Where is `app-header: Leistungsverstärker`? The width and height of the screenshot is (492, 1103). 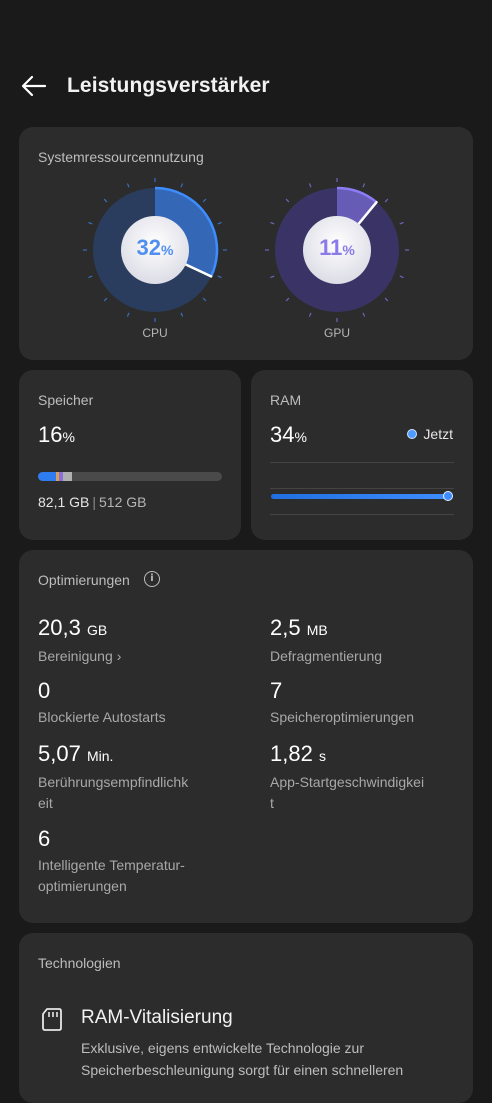
app-header: Leistungsverstärker is located at coordinates (246, 86).